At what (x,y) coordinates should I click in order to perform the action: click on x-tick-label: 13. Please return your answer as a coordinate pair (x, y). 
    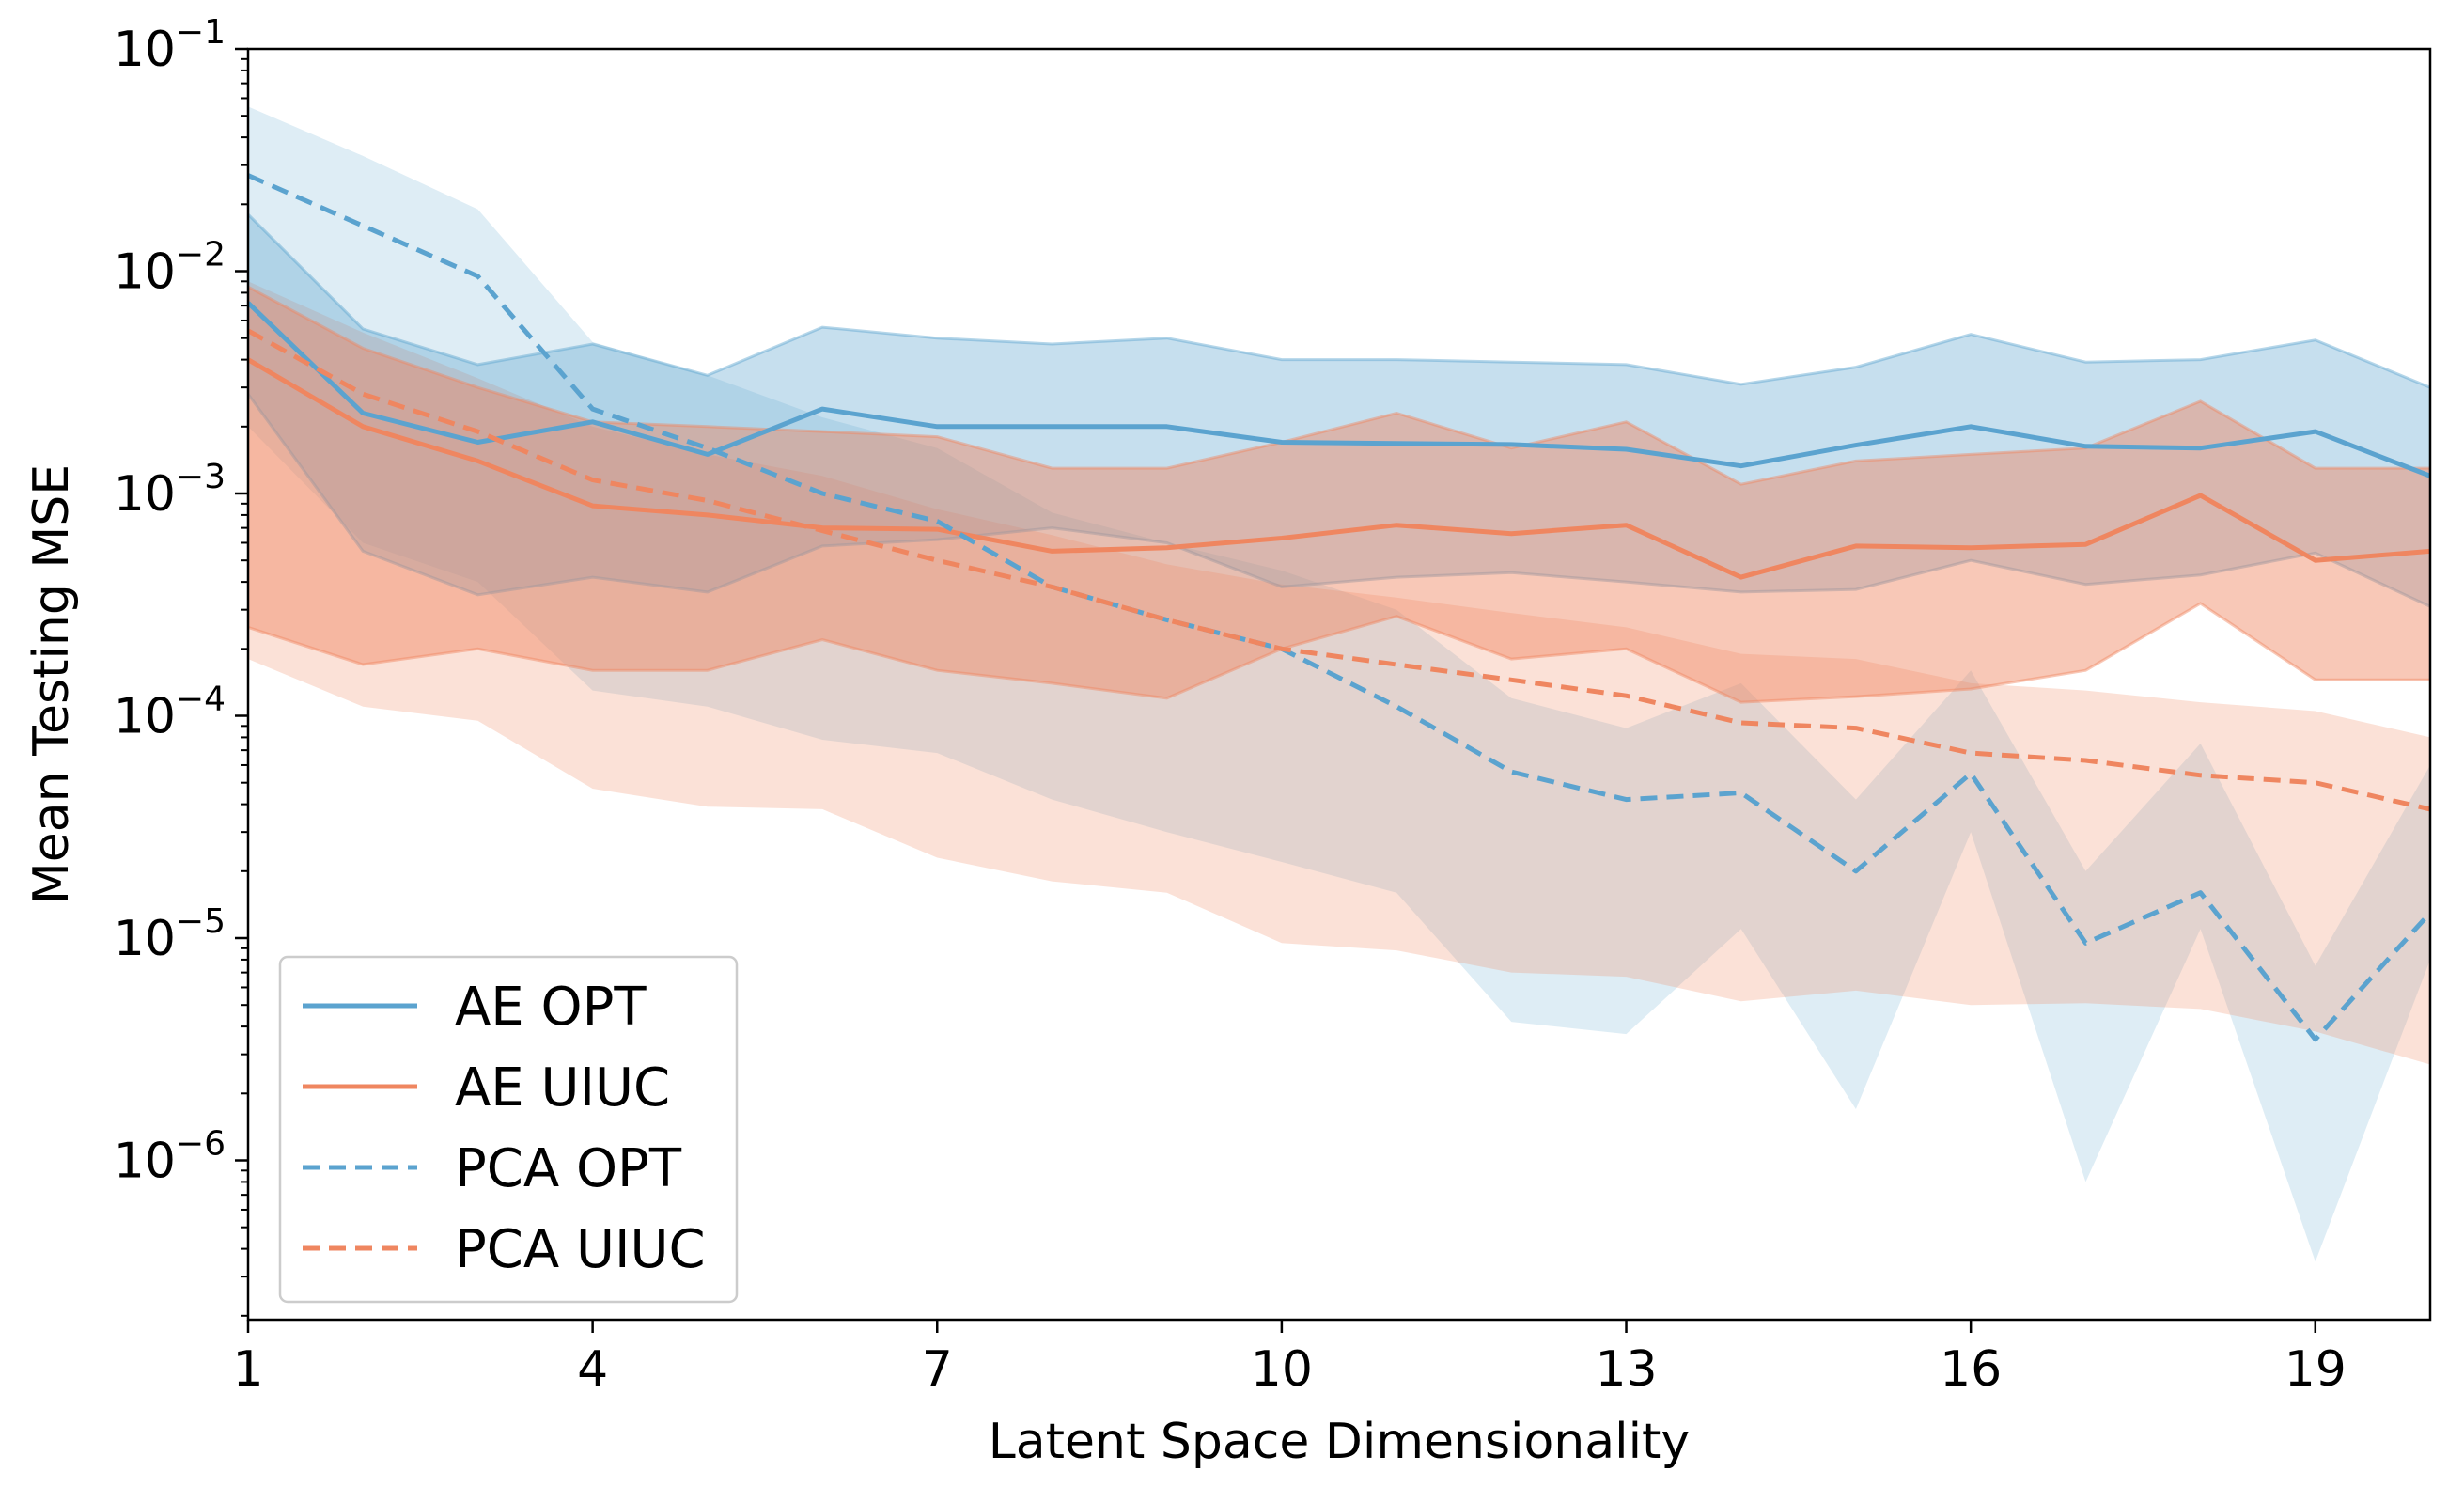
    Looking at the image, I should click on (1626, 1369).